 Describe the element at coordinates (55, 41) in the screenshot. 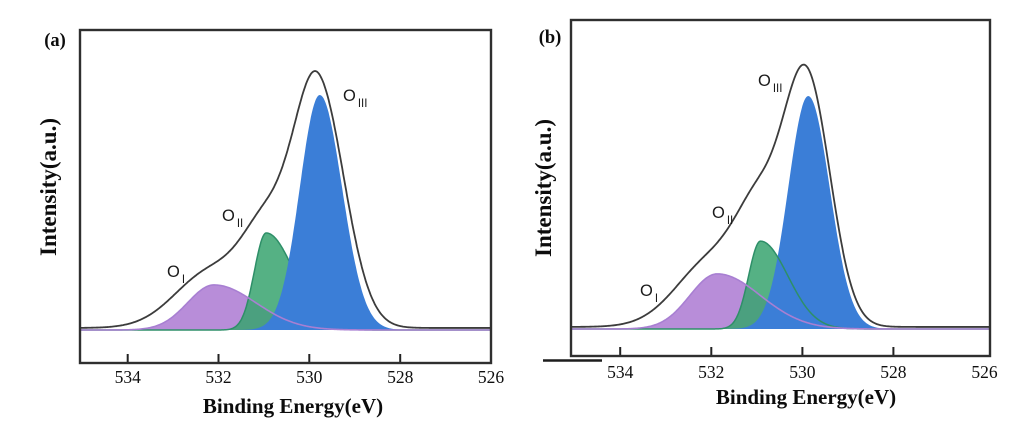

I see `panel-letter-a: (a)` at that location.